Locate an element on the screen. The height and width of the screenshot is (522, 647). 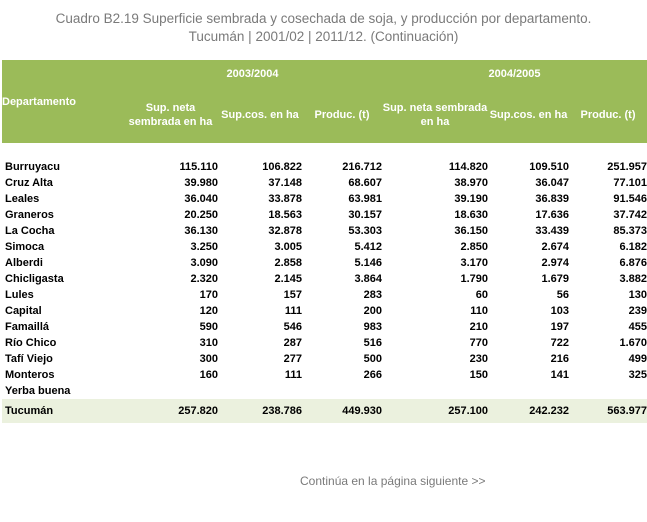
value-cell: 5.146 is located at coordinates (368, 263).